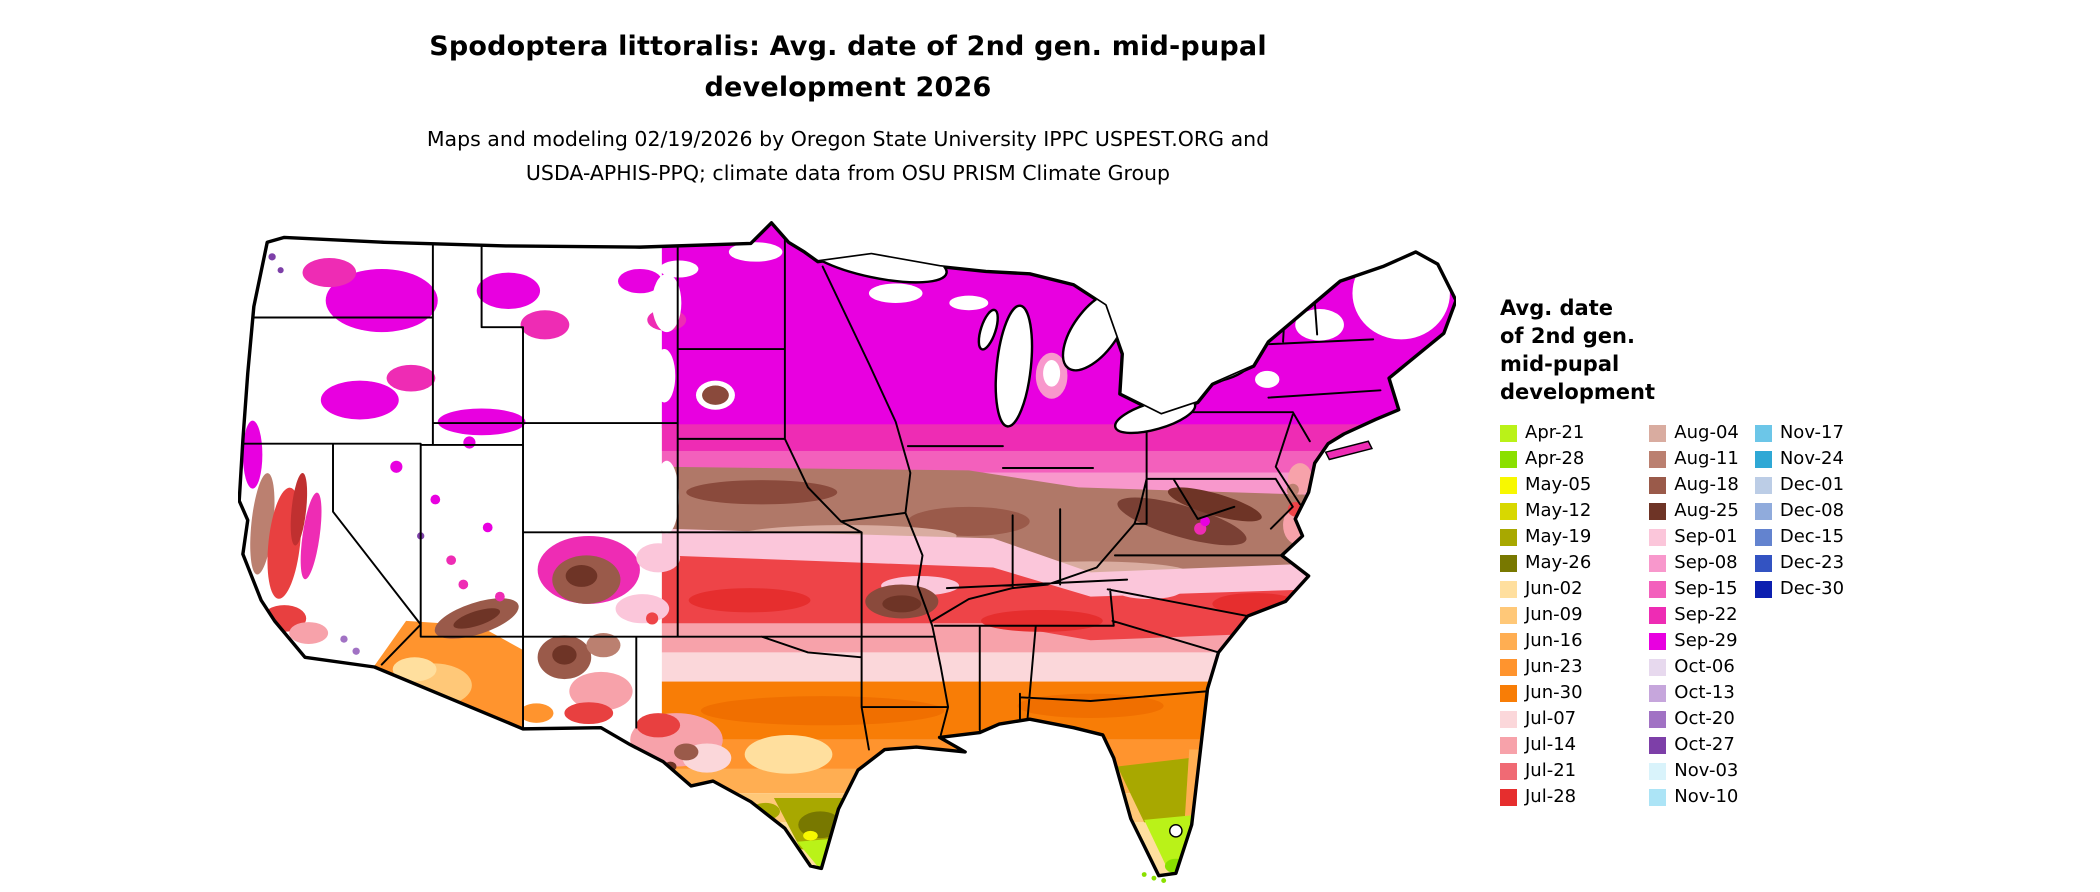 The image size is (2100, 892). What do you see at coordinates (1704, 744) in the screenshot?
I see `legend-label: Oct-27` at bounding box center [1704, 744].